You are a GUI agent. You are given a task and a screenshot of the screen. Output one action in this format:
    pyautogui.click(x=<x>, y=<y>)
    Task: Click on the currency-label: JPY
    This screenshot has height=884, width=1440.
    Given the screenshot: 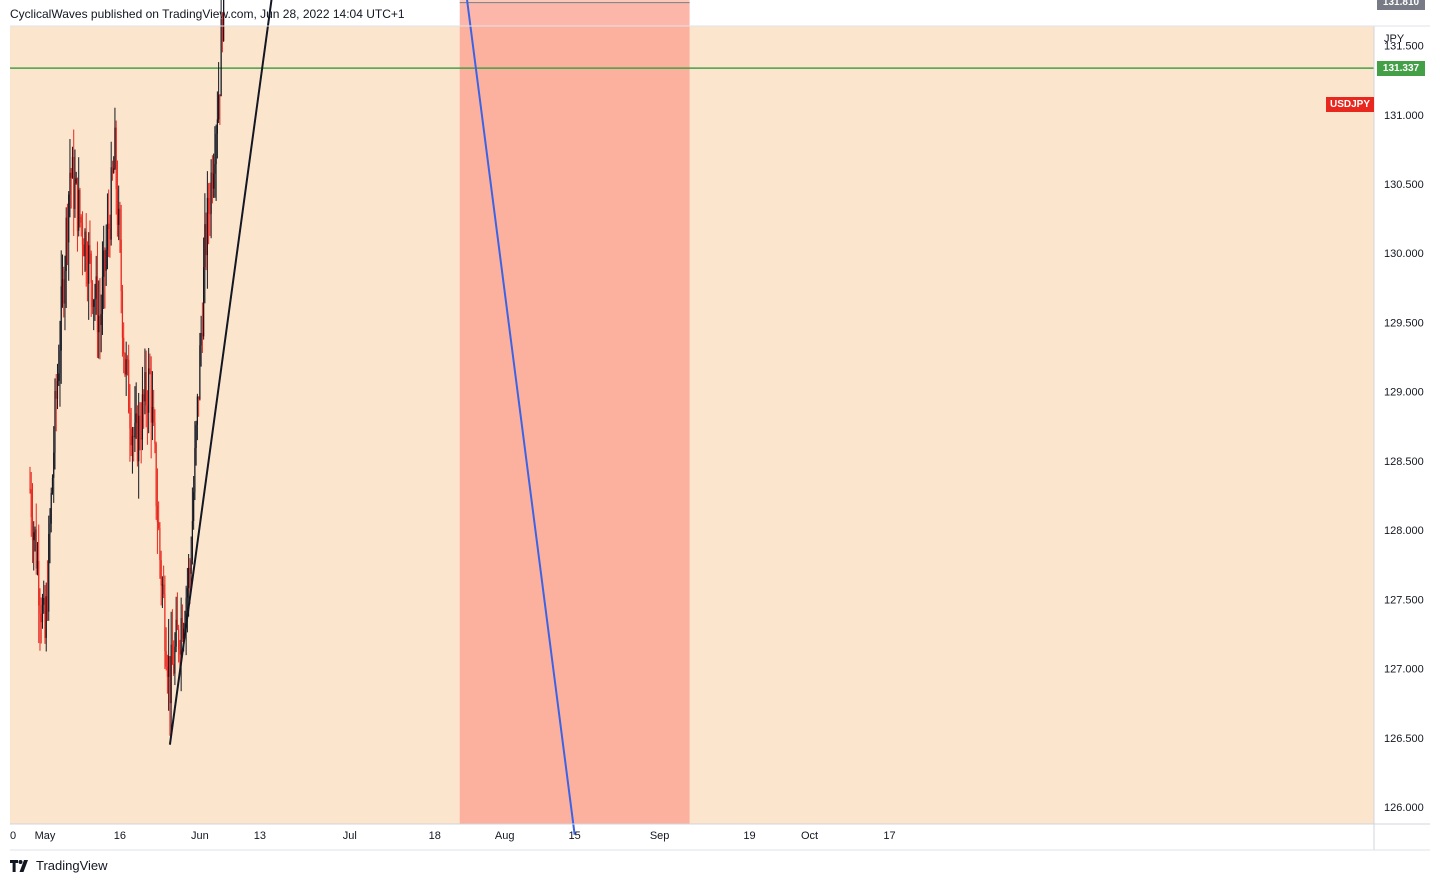 What is the action you would take?
    pyautogui.click(x=1394, y=39)
    